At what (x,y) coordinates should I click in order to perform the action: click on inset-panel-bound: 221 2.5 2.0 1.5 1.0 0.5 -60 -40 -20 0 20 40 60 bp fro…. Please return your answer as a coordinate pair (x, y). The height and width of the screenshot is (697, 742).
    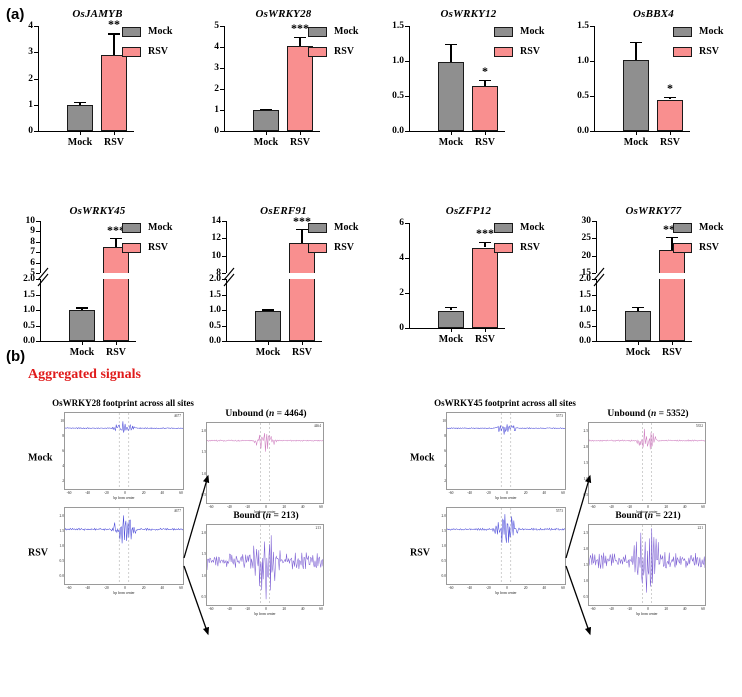
    Looking at the image, I should click on (645, 570).